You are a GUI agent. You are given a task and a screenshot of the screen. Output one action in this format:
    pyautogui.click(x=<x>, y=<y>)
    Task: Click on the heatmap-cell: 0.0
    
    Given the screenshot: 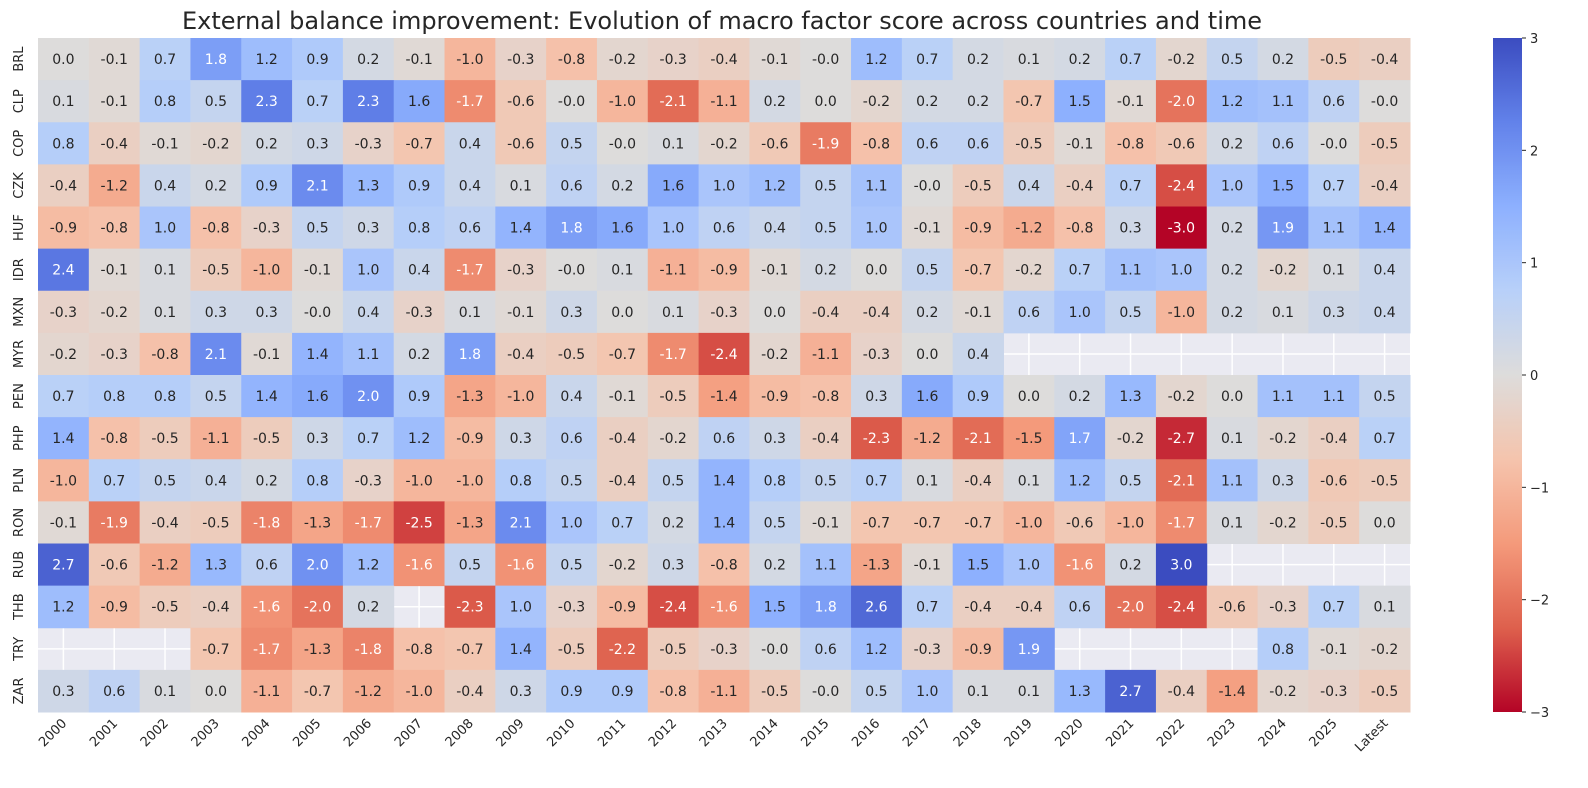 What is the action you would take?
    pyautogui.click(x=216, y=691)
    